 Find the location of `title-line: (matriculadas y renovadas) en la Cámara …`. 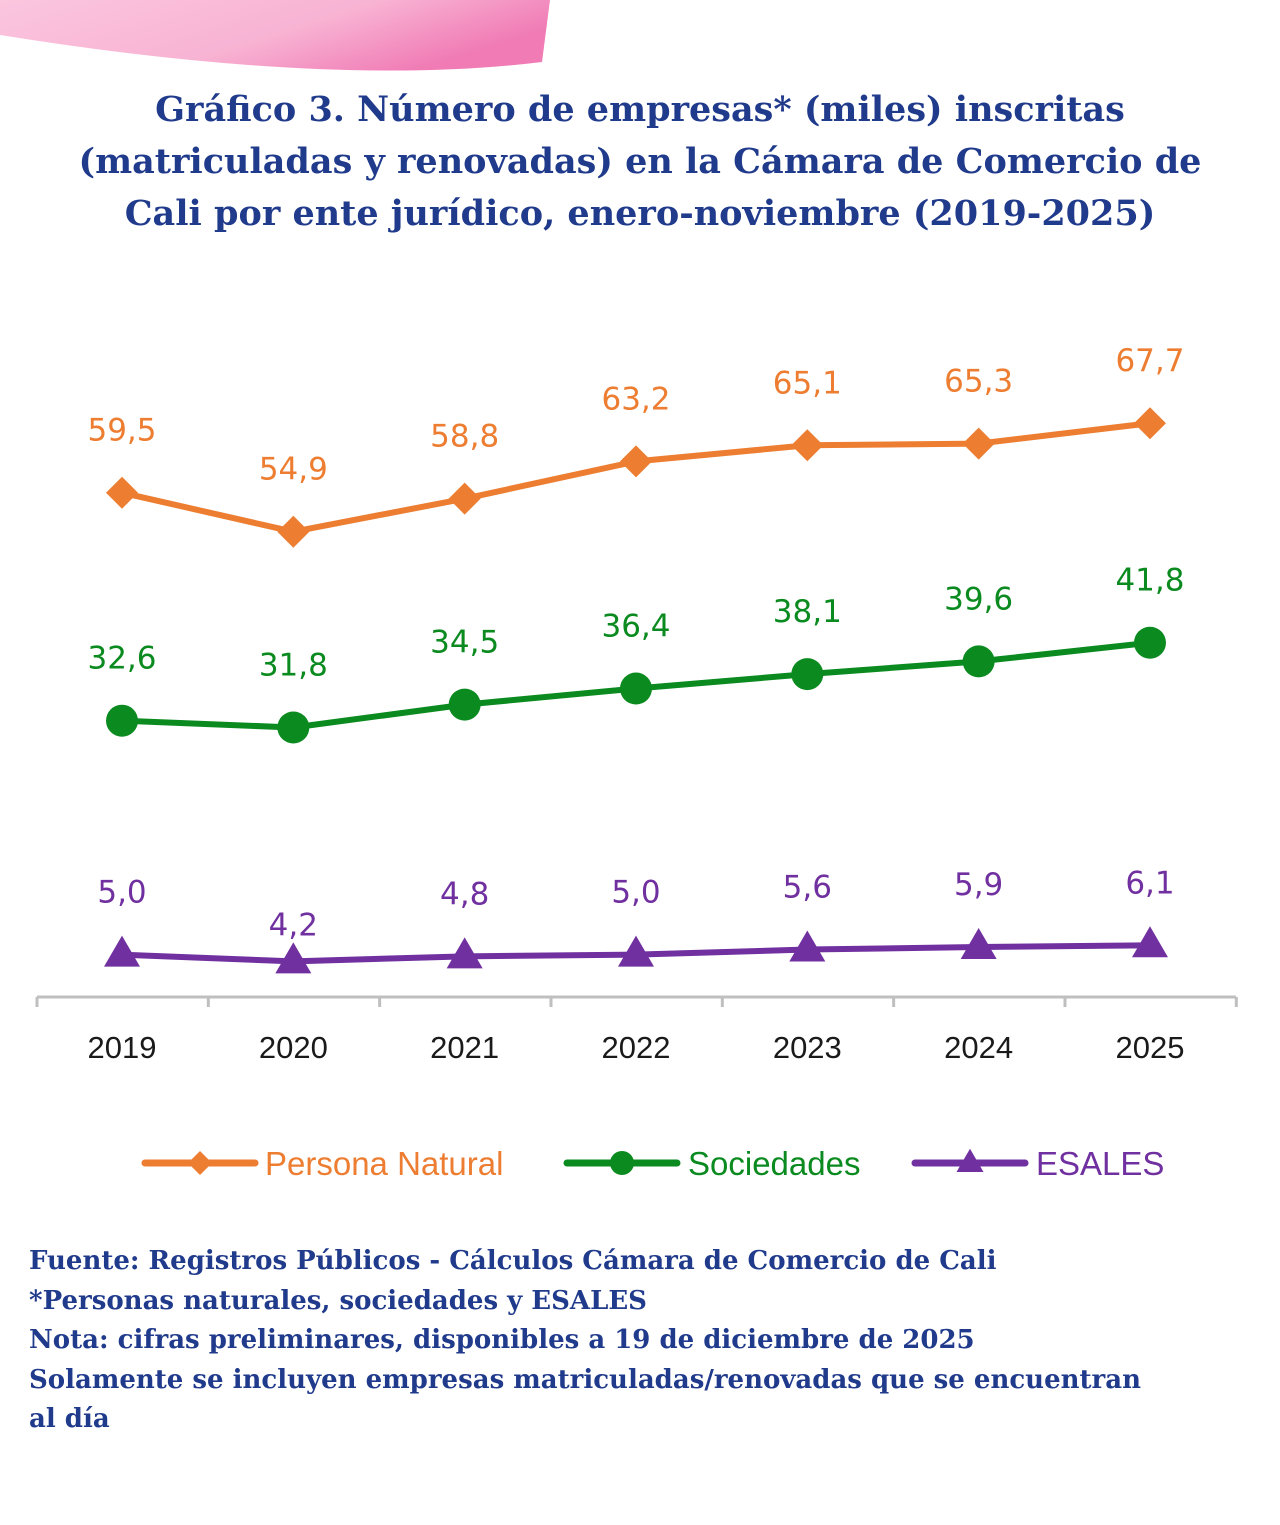

title-line: (matriculadas y renovadas) en la Cámara … is located at coordinates (640, 161).